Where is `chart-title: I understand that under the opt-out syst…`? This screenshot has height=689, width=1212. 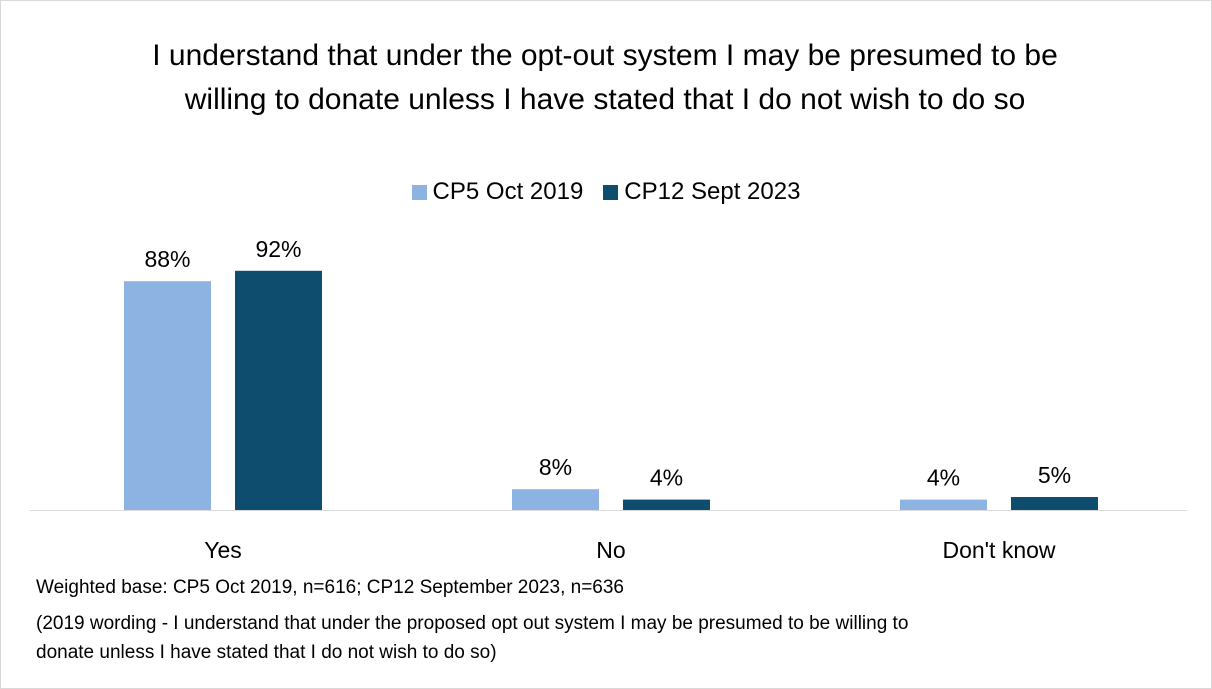
chart-title: I understand that under the opt-out syst… is located at coordinates (605, 77).